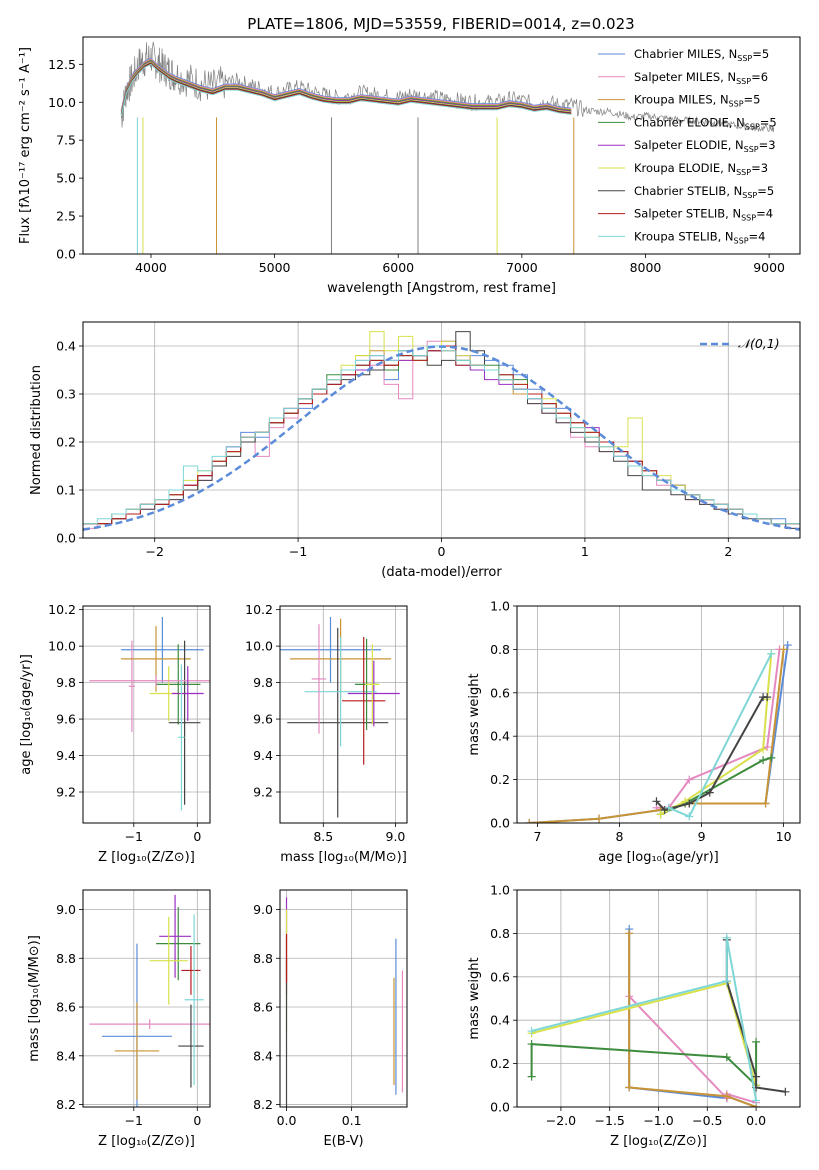 Image resolution: width=819 pixels, height=1170 pixels. What do you see at coordinates (66, 216) in the screenshot?
I see `spectrum-ytick-label: 2.5` at bounding box center [66, 216].